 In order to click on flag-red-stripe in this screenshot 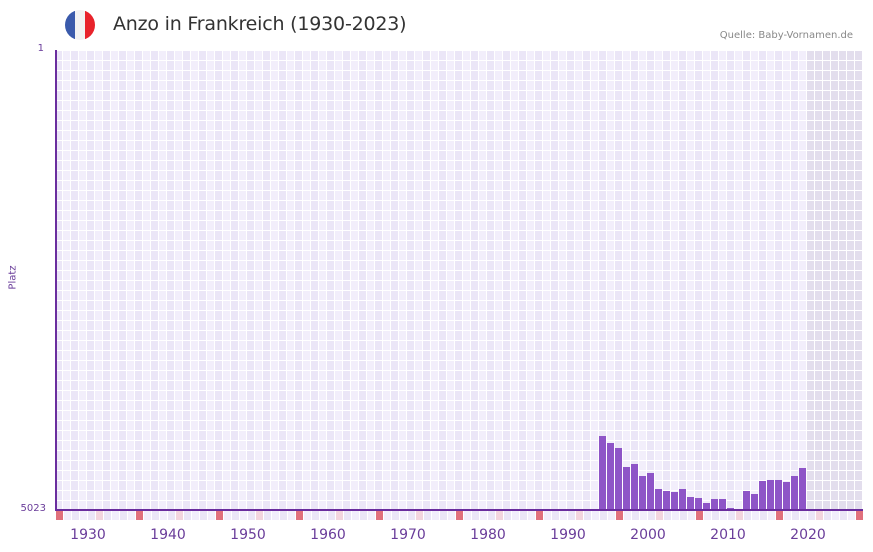, I will do `click(90, 25)`.